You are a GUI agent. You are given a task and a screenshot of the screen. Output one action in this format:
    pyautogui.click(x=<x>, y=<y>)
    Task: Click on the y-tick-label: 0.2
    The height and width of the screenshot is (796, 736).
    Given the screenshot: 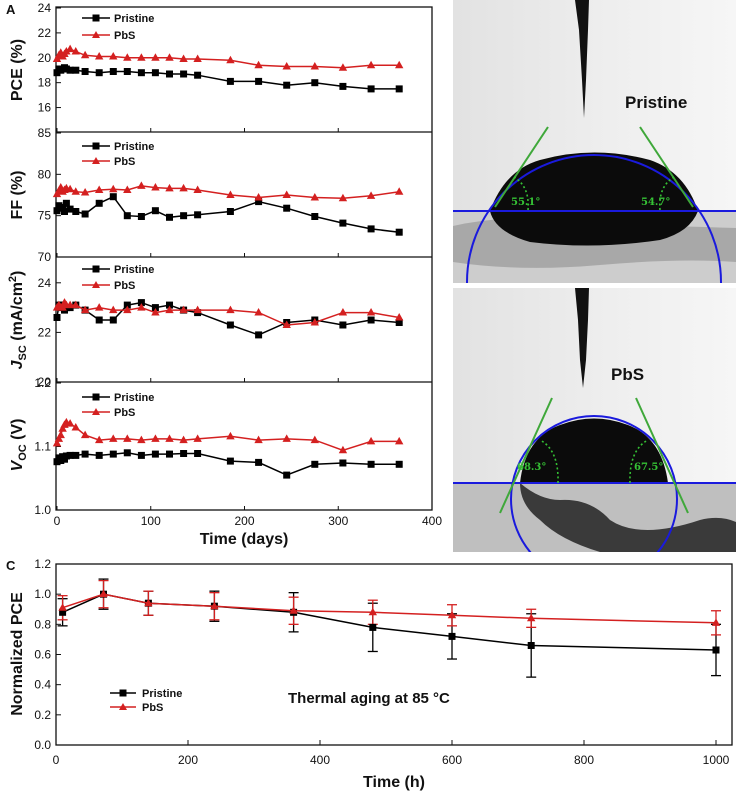 What is the action you would take?
    pyautogui.click(x=42, y=715)
    